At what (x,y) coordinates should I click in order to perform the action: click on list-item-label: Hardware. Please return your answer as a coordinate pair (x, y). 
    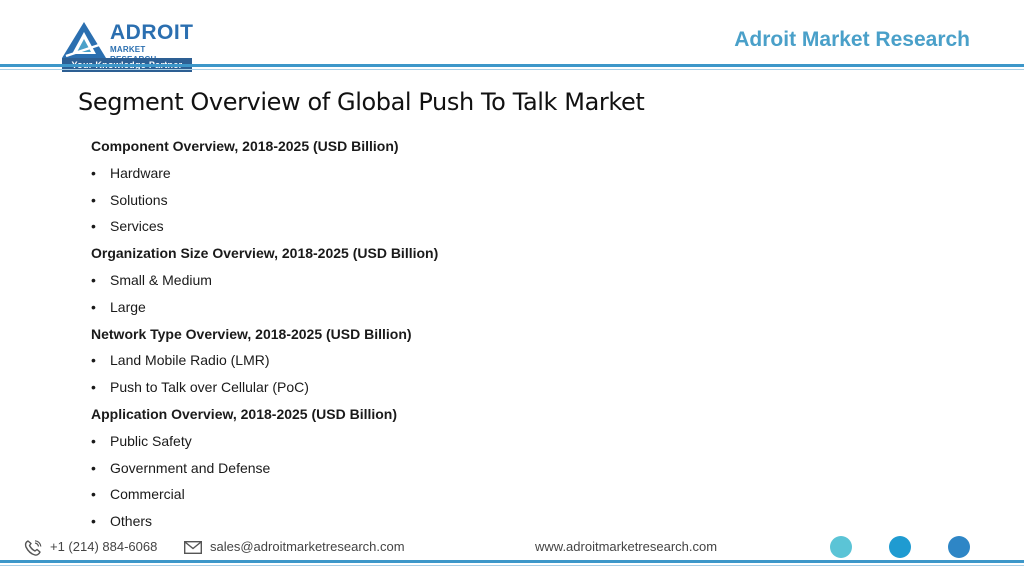
    Looking at the image, I should click on (140, 172).